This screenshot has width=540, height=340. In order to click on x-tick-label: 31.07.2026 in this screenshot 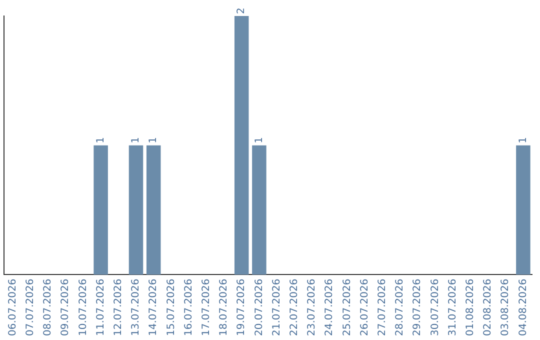, I will do `click(452, 307)`.